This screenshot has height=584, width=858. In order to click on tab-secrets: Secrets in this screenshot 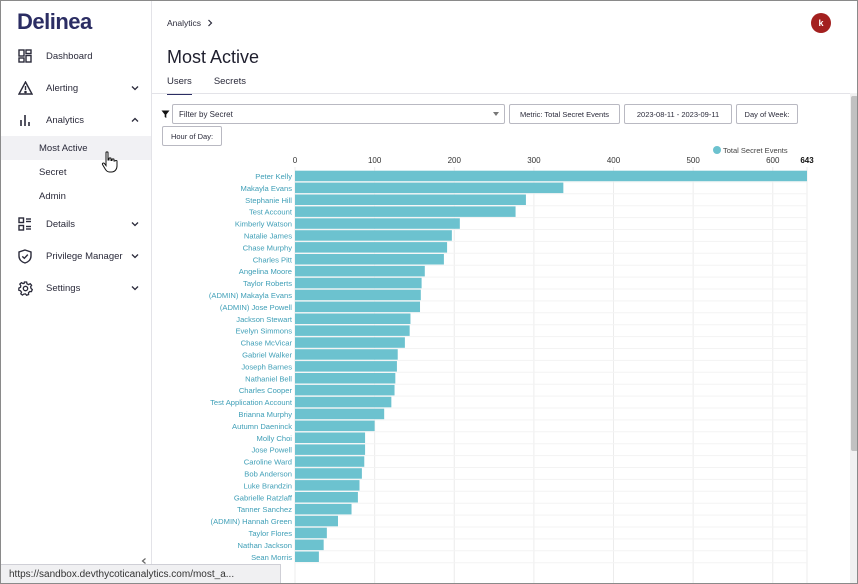, I will do `click(230, 81)`.